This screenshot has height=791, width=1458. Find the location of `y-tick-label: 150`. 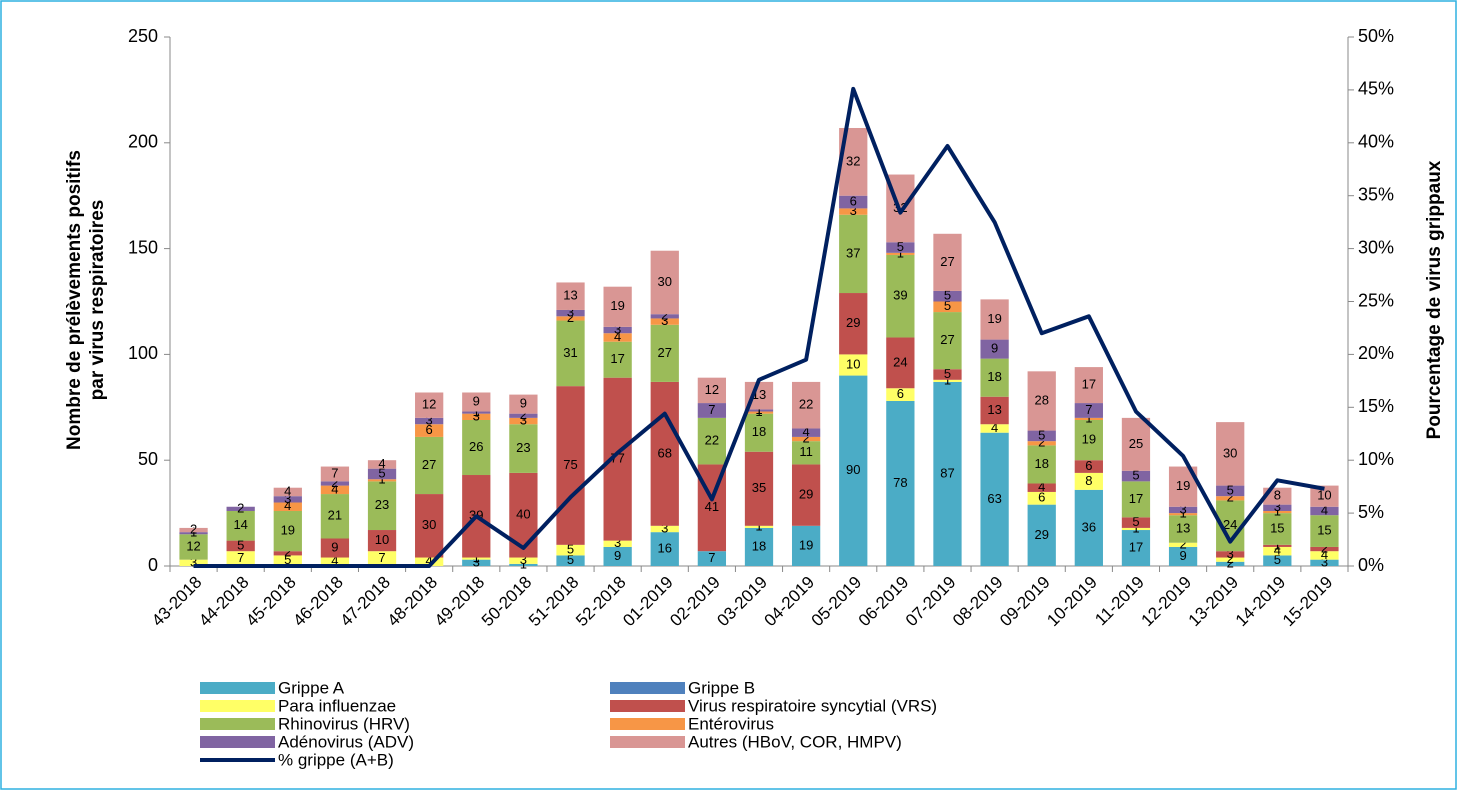

y-tick-label: 150 is located at coordinates (143, 247).